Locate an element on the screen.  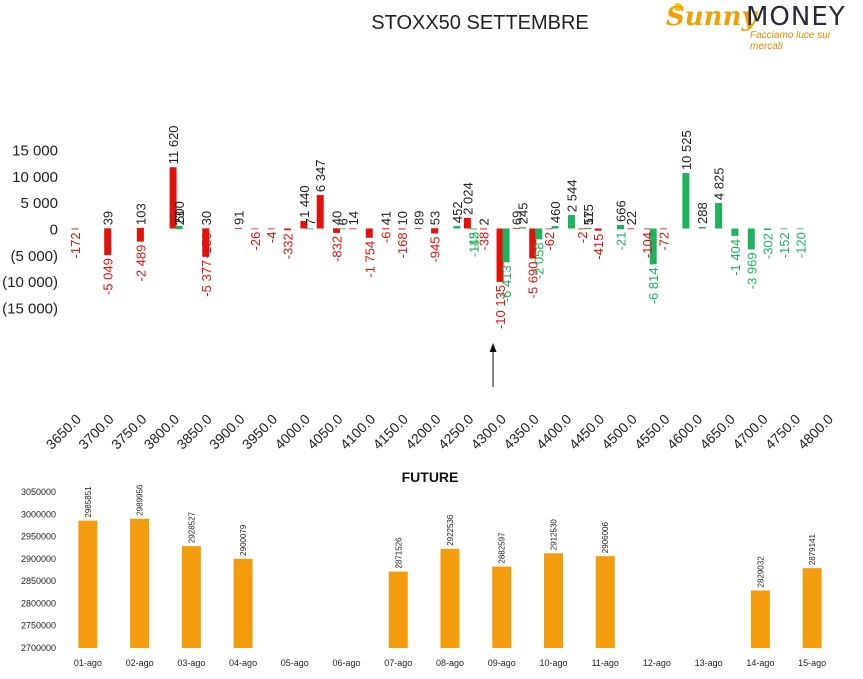
x-tick-label: 4300.0 is located at coordinates (489, 432).